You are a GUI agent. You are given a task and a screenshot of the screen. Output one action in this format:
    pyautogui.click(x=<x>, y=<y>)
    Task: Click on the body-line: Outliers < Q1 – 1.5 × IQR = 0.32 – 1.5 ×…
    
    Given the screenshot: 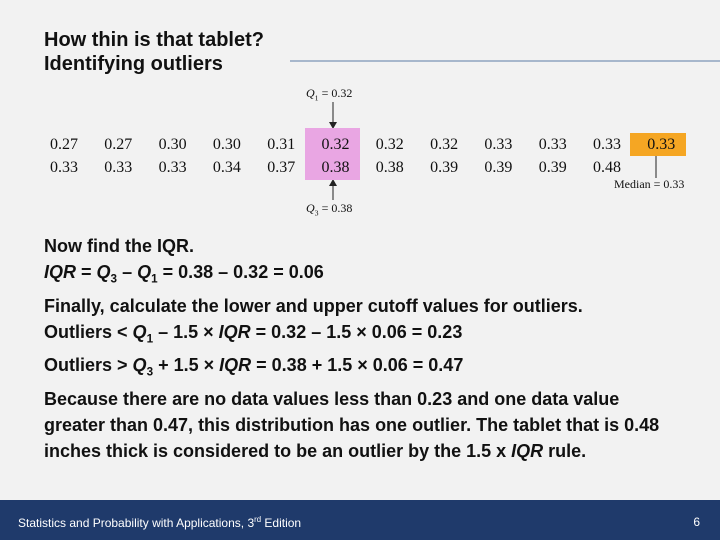 What is the action you would take?
    pyautogui.click(x=364, y=336)
    